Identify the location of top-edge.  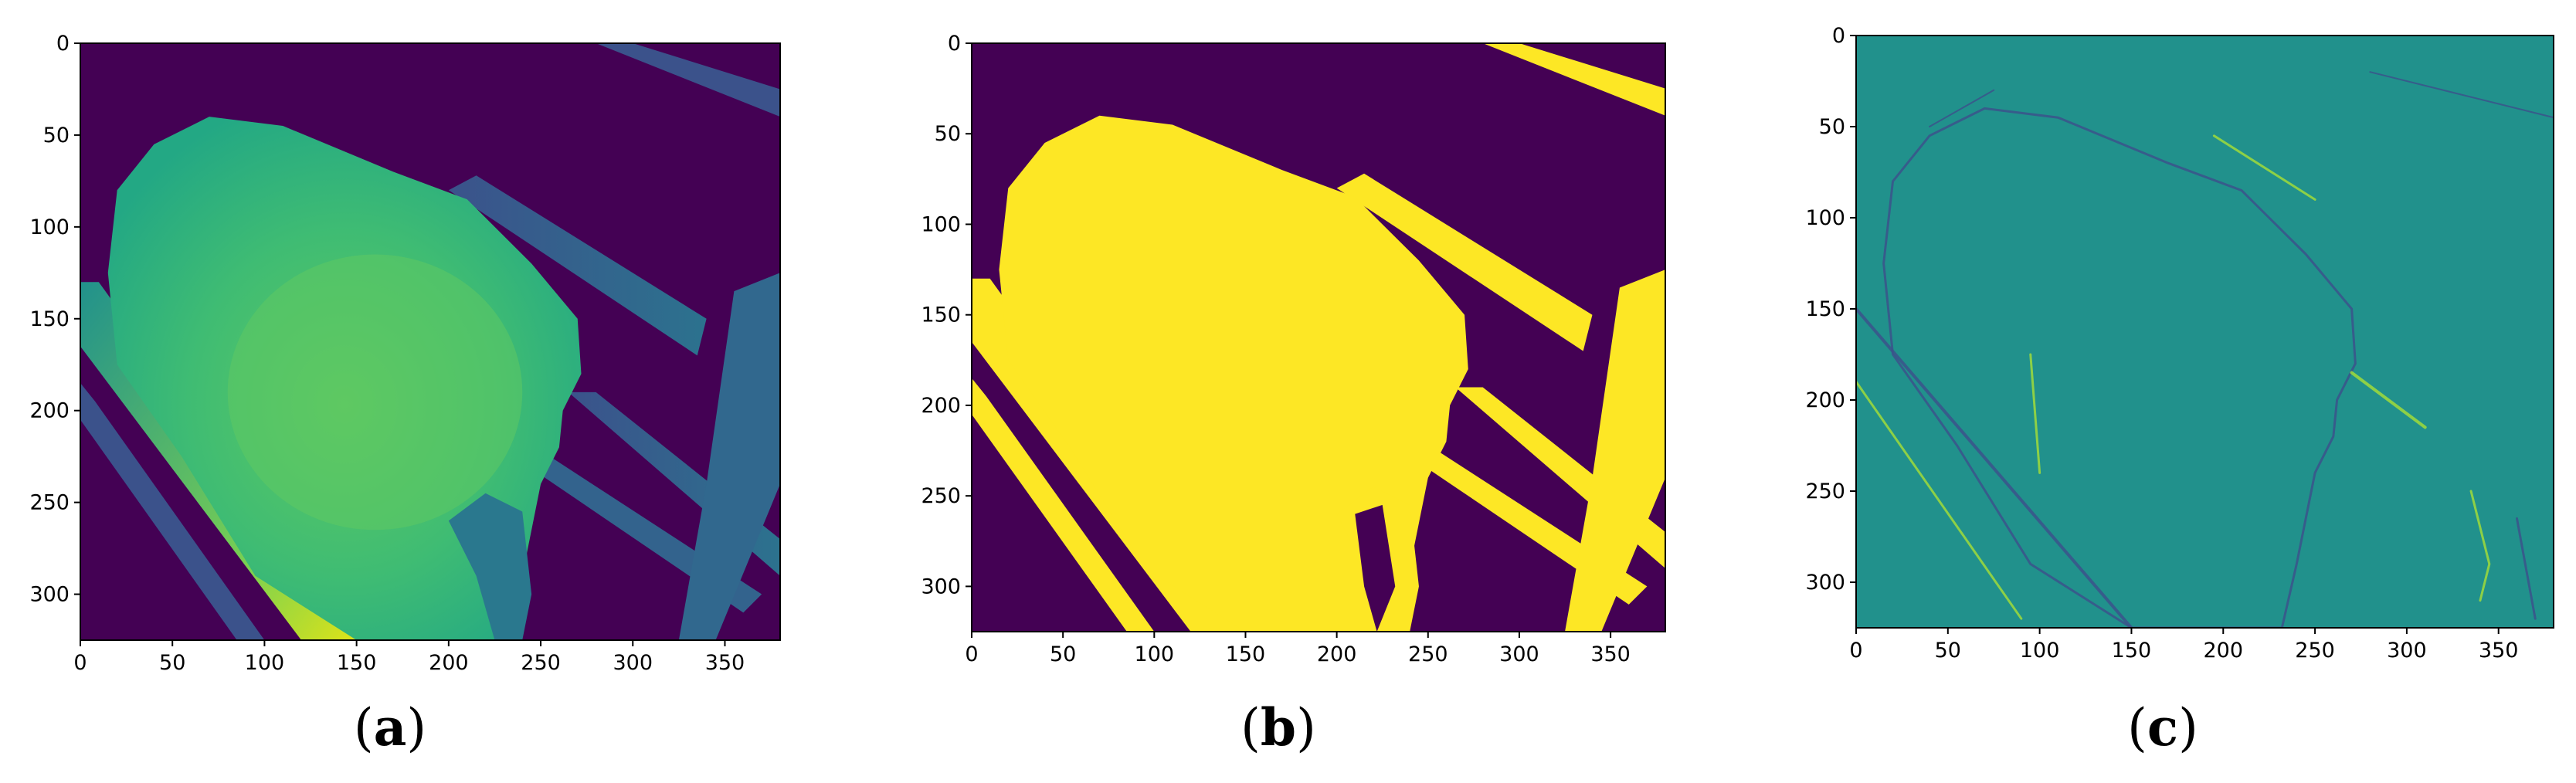
(1962, 108).